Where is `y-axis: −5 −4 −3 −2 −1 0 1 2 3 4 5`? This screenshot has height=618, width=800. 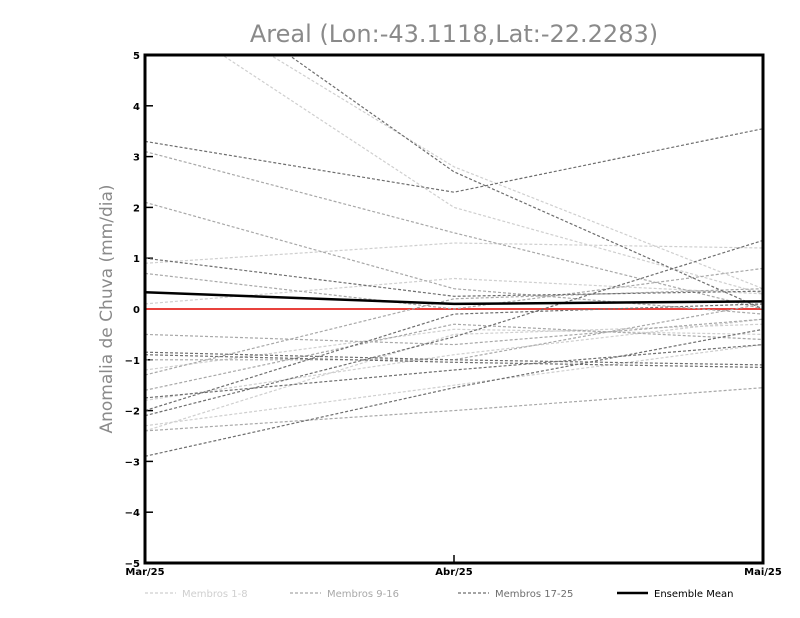
y-axis: −5 −4 −3 −2 −1 0 1 2 3 4 5 is located at coordinates (139, 310).